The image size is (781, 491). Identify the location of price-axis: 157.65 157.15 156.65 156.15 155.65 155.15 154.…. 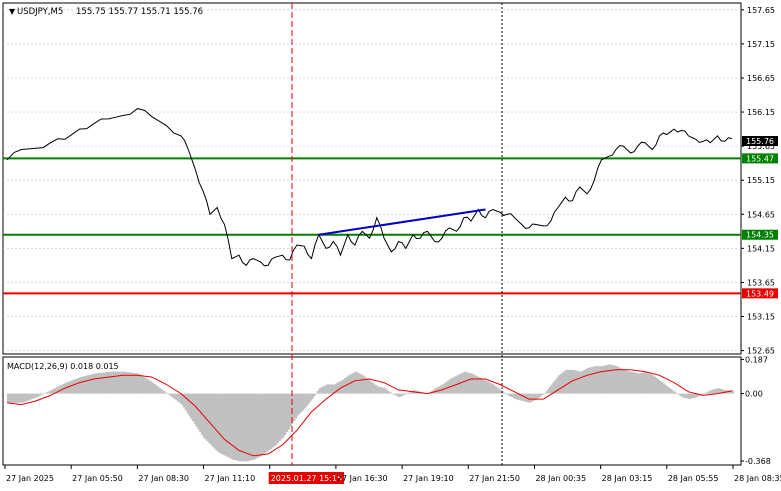
(758, 181).